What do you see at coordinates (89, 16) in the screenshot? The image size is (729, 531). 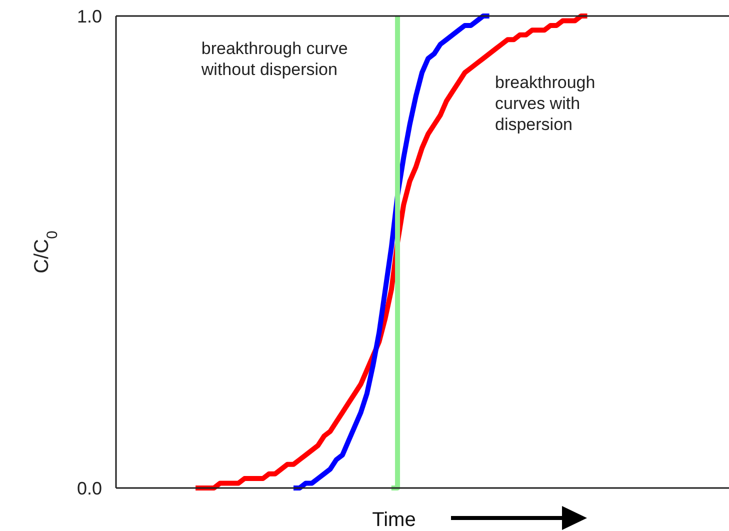 I see `y-tick-label: 1.0` at bounding box center [89, 16].